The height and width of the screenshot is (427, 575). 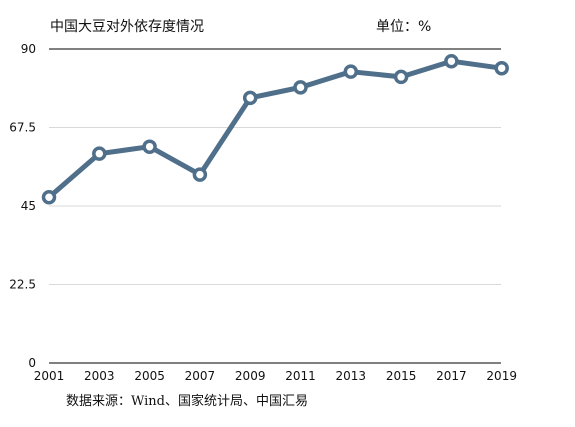 I want to click on source-note: 数据来源：Wind、国家统计局、中国汇易, so click(x=187, y=401).